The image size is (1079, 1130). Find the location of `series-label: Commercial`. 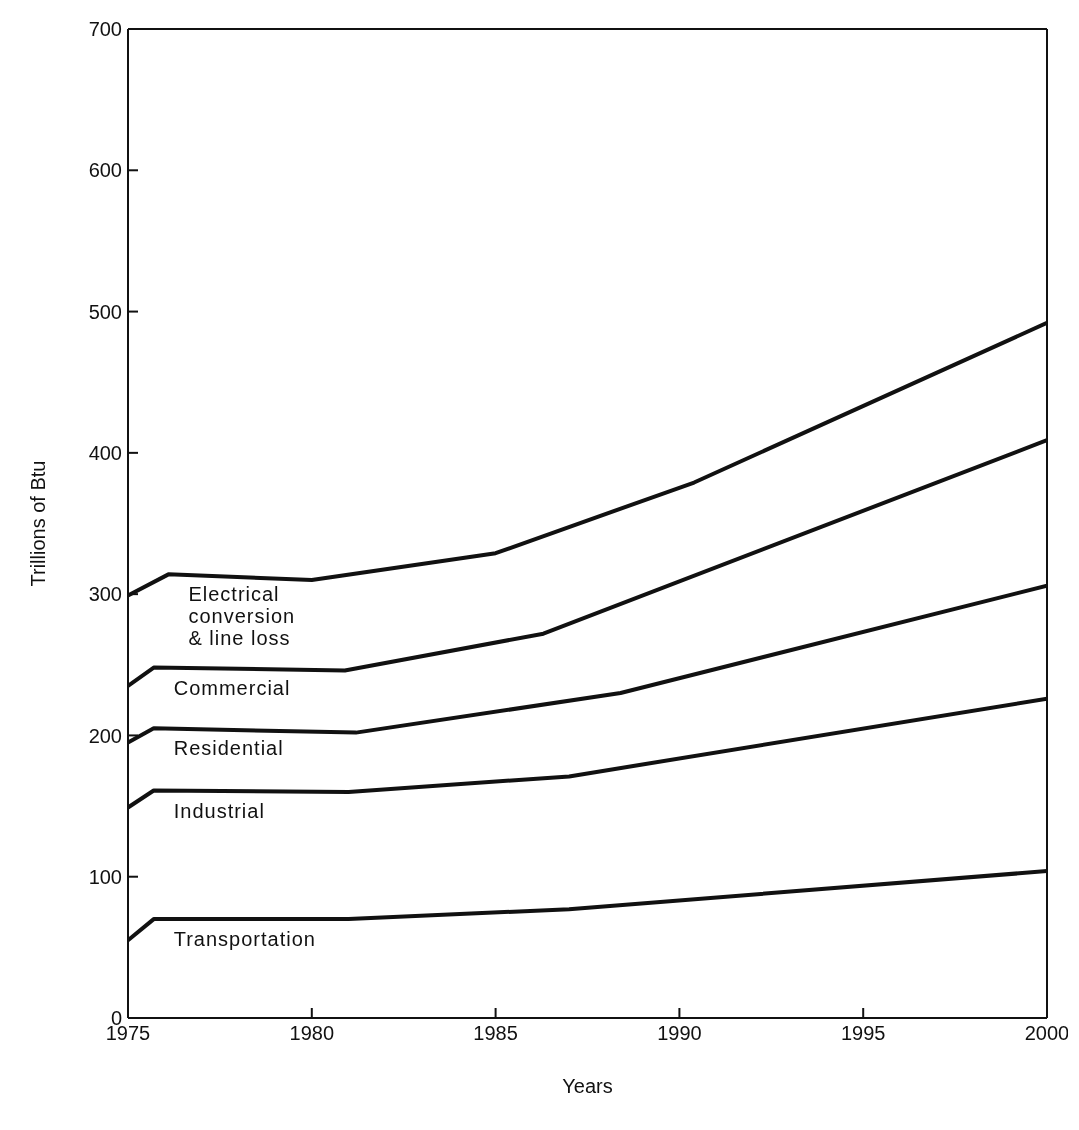

series-label: Commercial is located at coordinates (232, 687).